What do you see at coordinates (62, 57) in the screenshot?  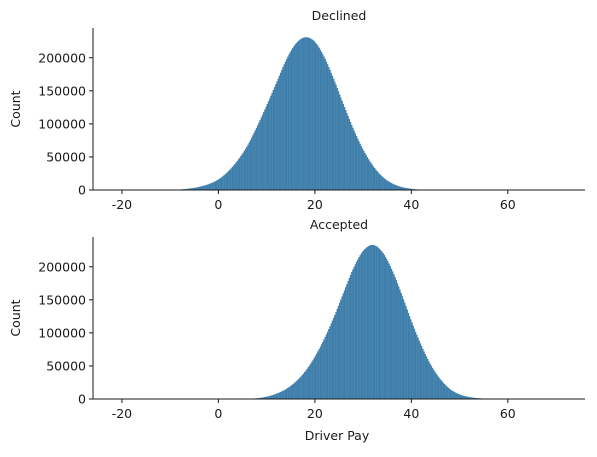 I see `declined-y-tick-label: 200000` at bounding box center [62, 57].